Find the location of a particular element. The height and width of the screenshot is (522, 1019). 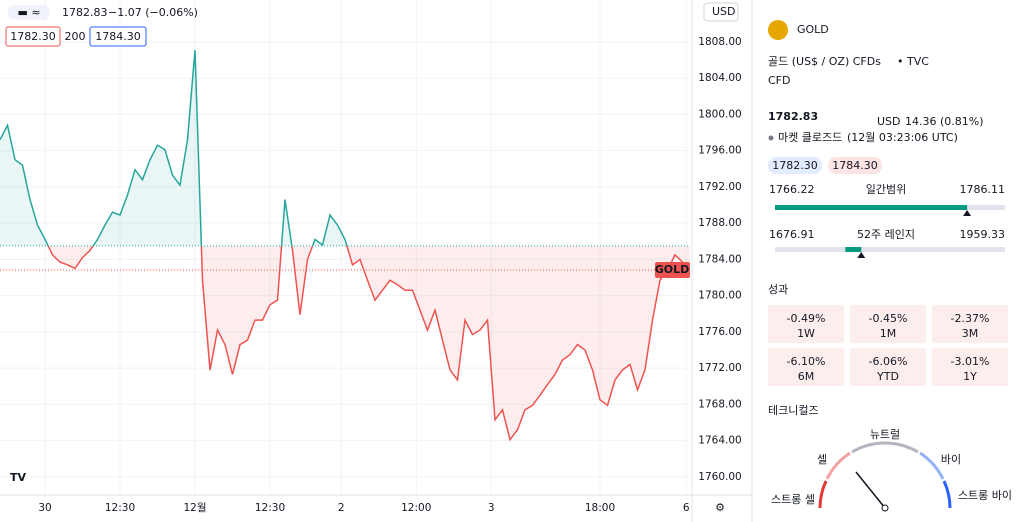

legend-change: −1.07 (−0.06%) is located at coordinates (153, 12).